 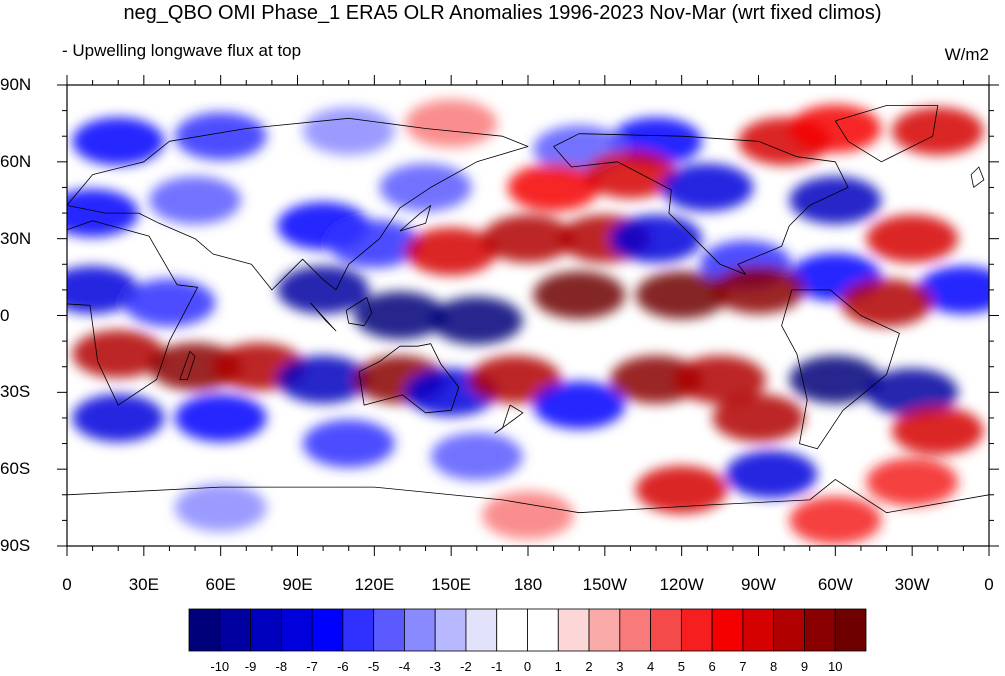 What do you see at coordinates (374, 584) in the screenshot?
I see `lon-label: 120E` at bounding box center [374, 584].